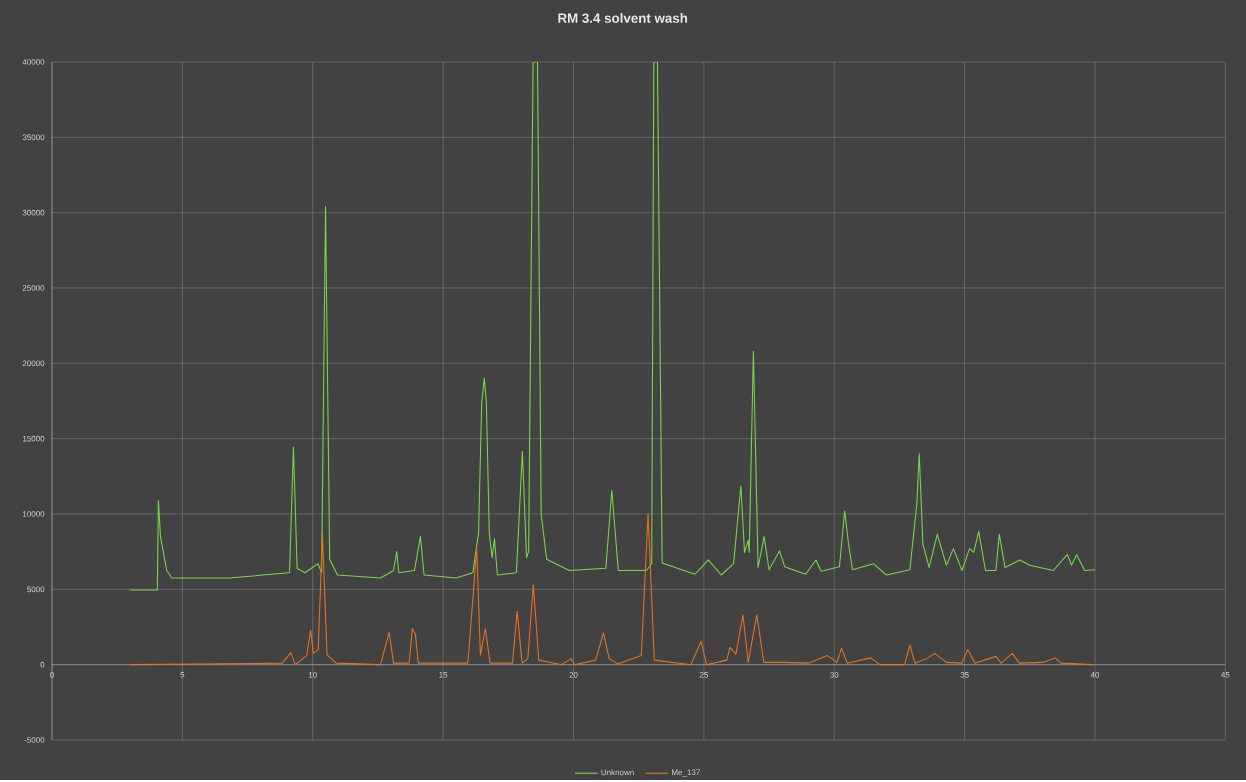 Image resolution: width=1246 pixels, height=782 pixels. Describe the element at coordinates (33, 61) in the screenshot. I see `y-tick-label: 40000` at that location.